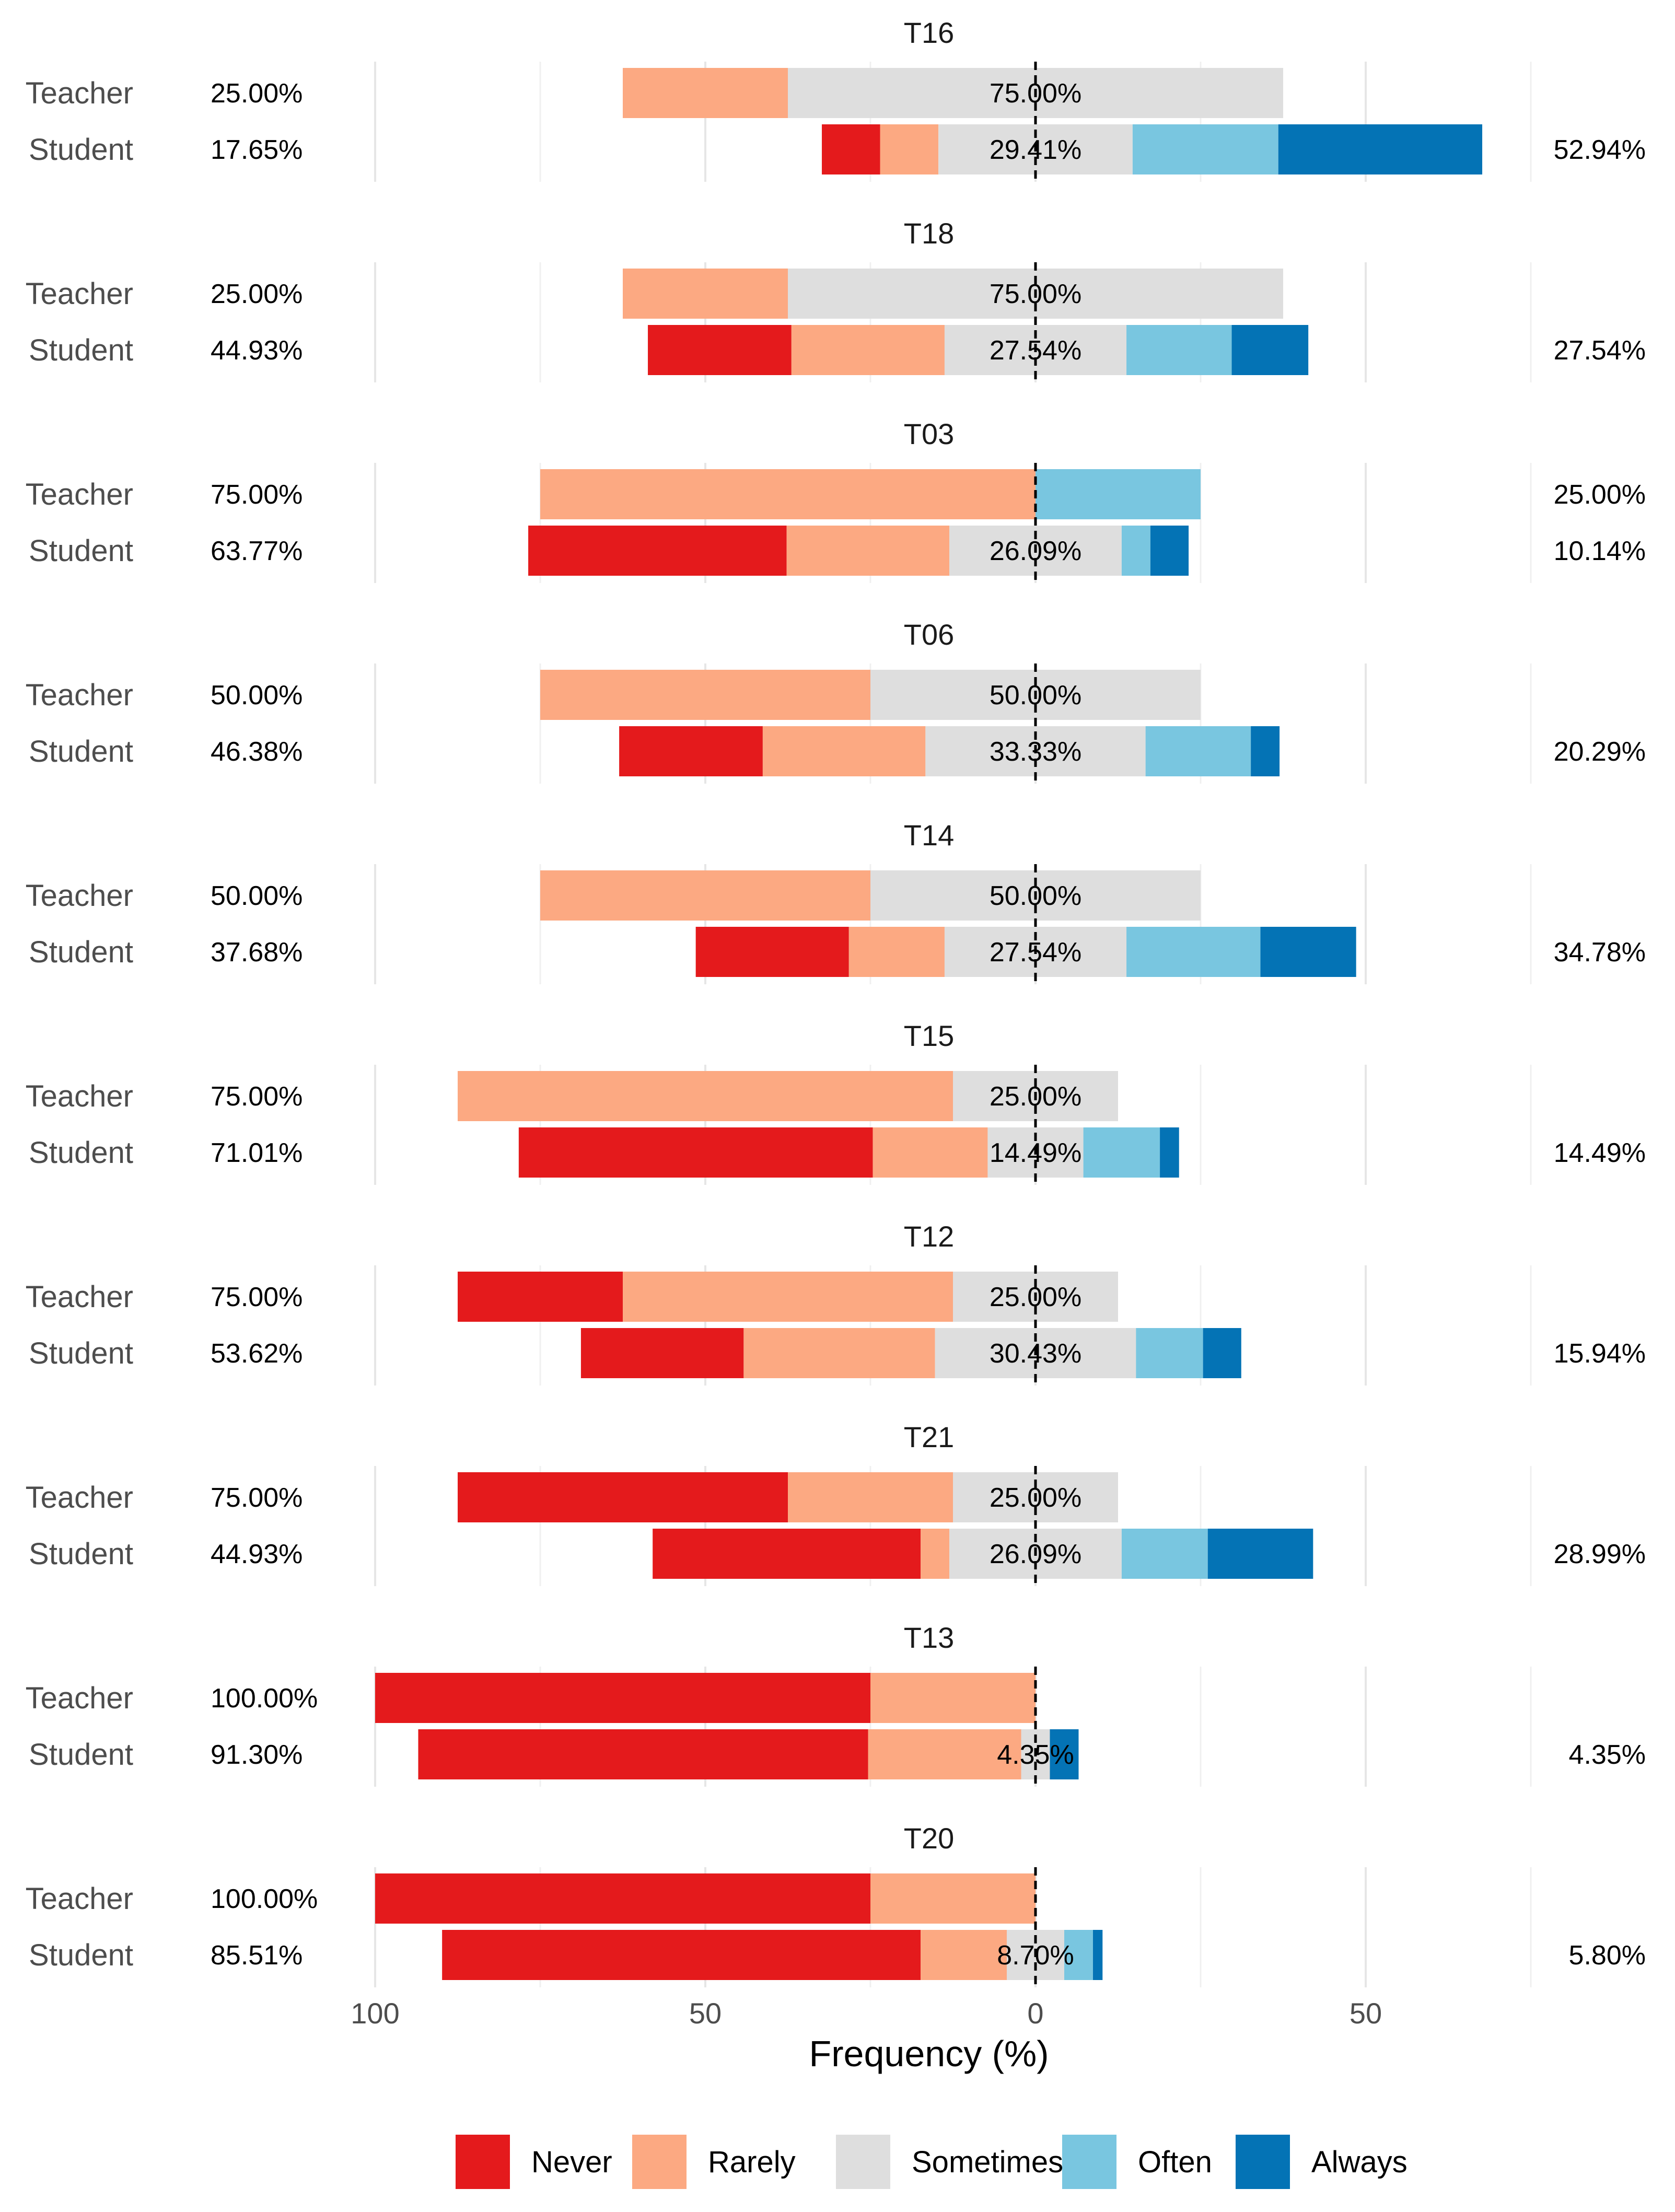 The image size is (1675, 2212). I want to click on high-percent-label: 10.14%, so click(1600, 551).